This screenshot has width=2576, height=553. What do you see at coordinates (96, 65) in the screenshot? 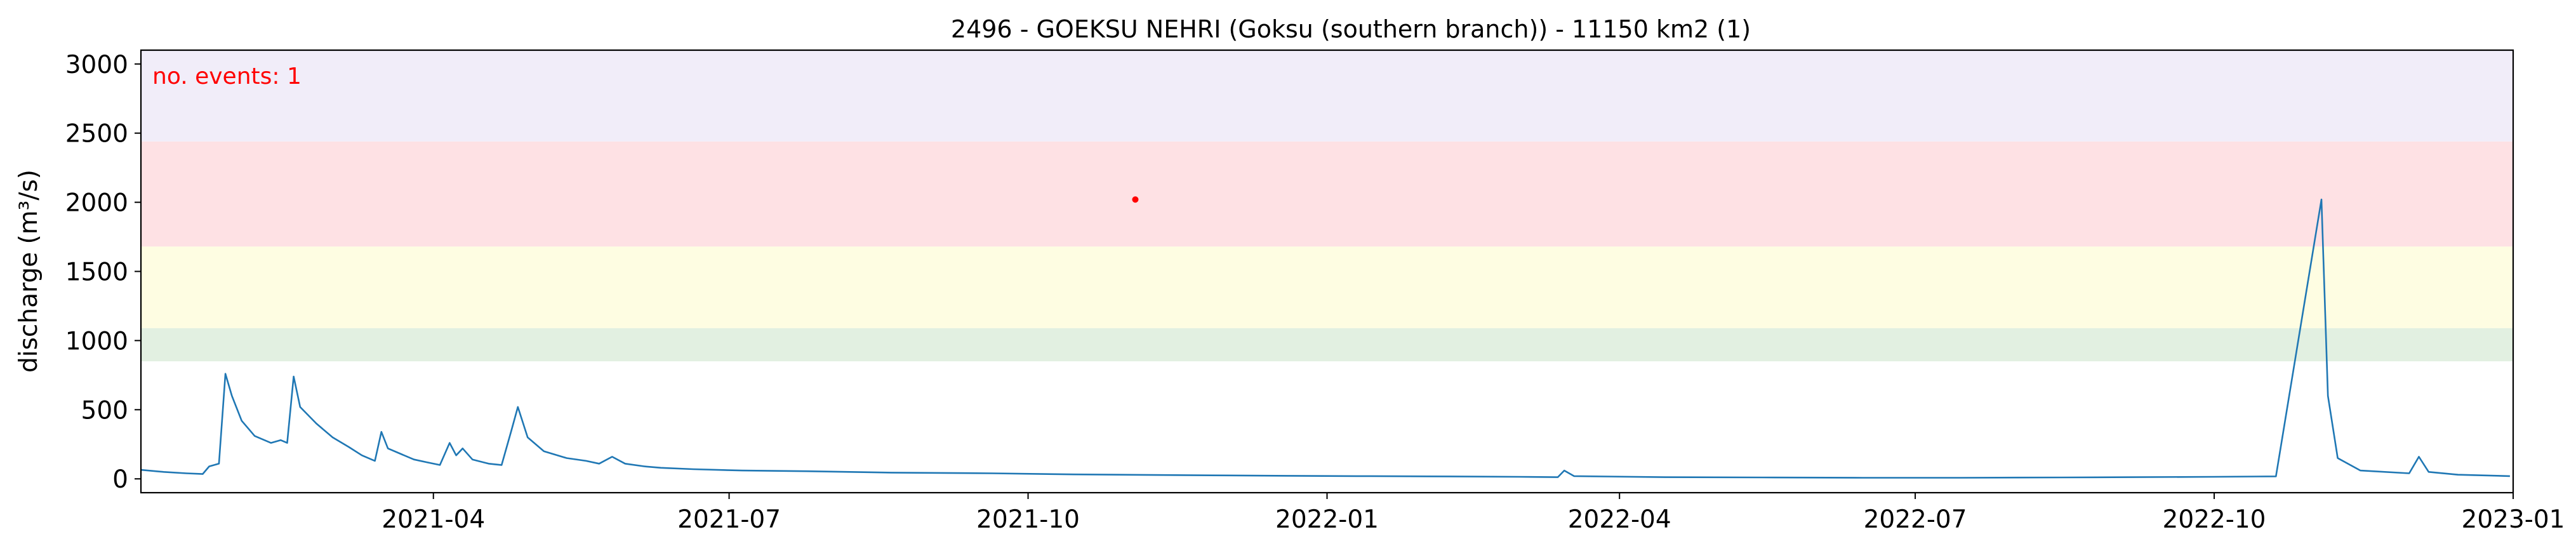
I see `y-tick-label: 3000` at bounding box center [96, 65].